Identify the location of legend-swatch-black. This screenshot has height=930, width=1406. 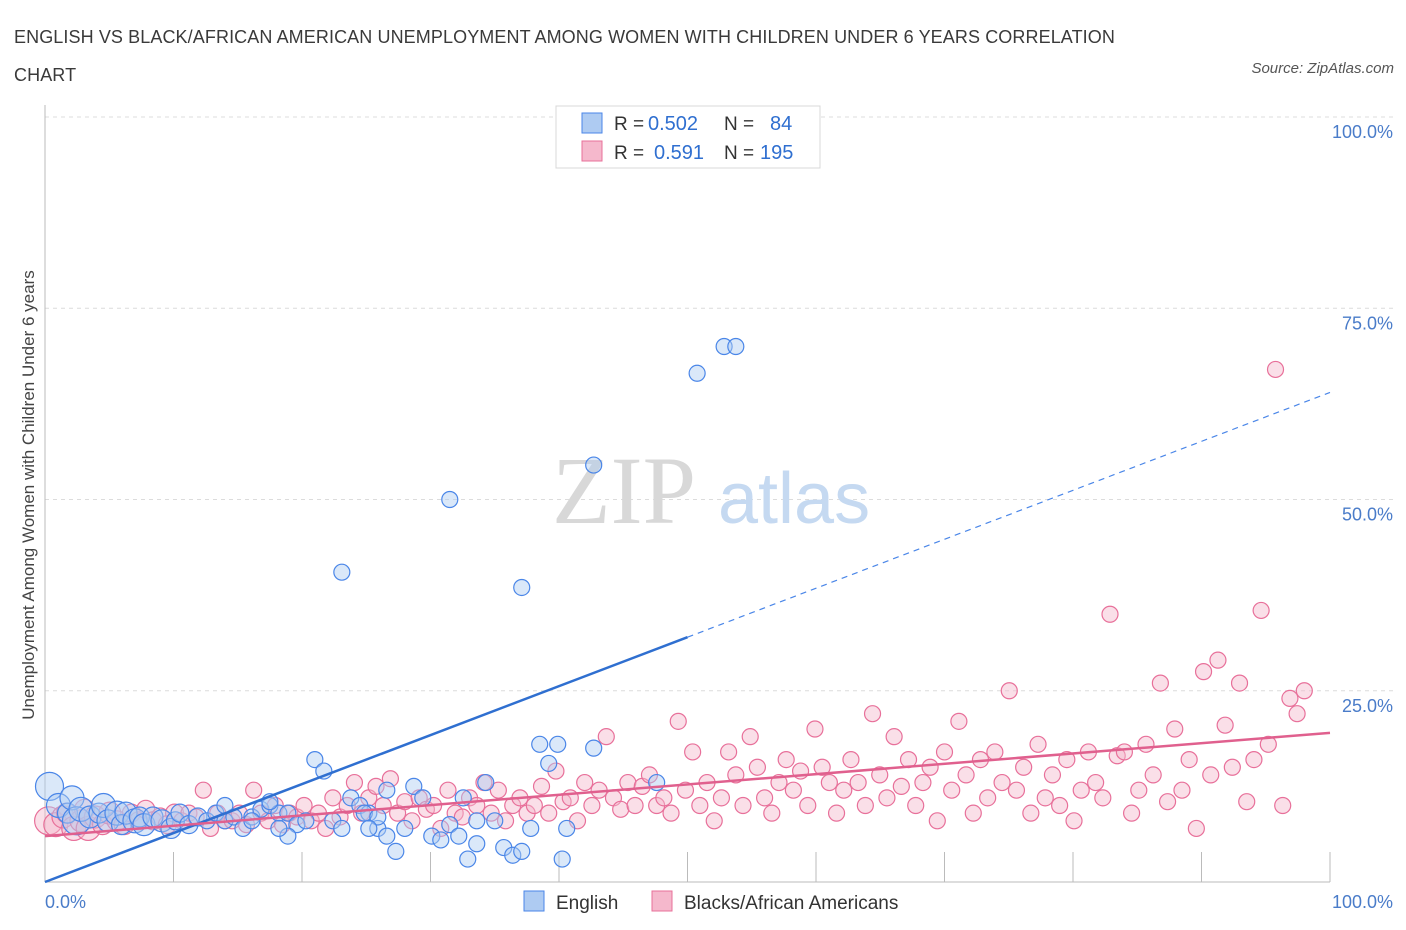
(592, 151).